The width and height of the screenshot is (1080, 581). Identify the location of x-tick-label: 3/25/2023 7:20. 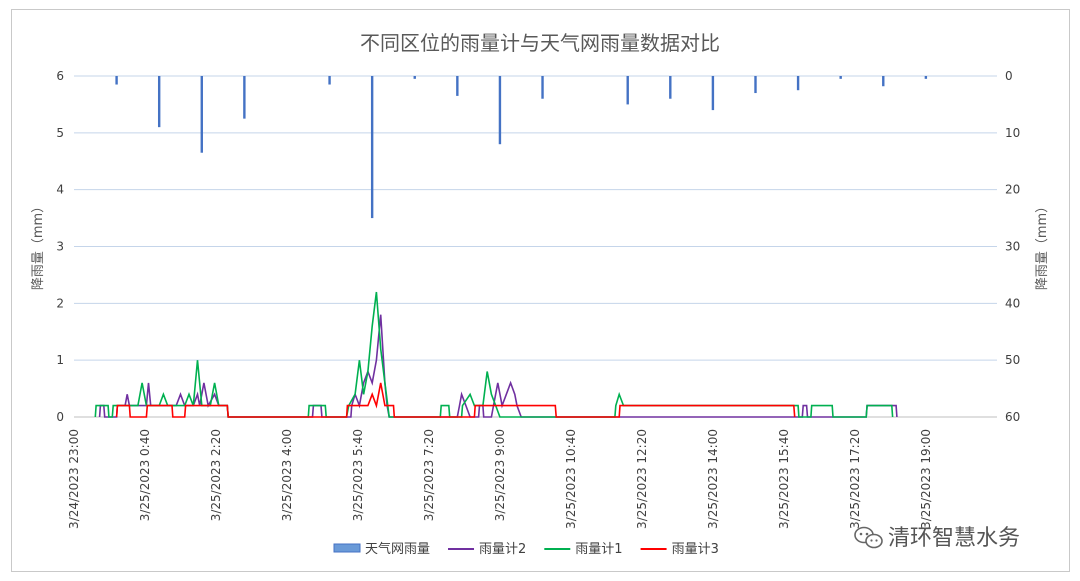
(429, 475).